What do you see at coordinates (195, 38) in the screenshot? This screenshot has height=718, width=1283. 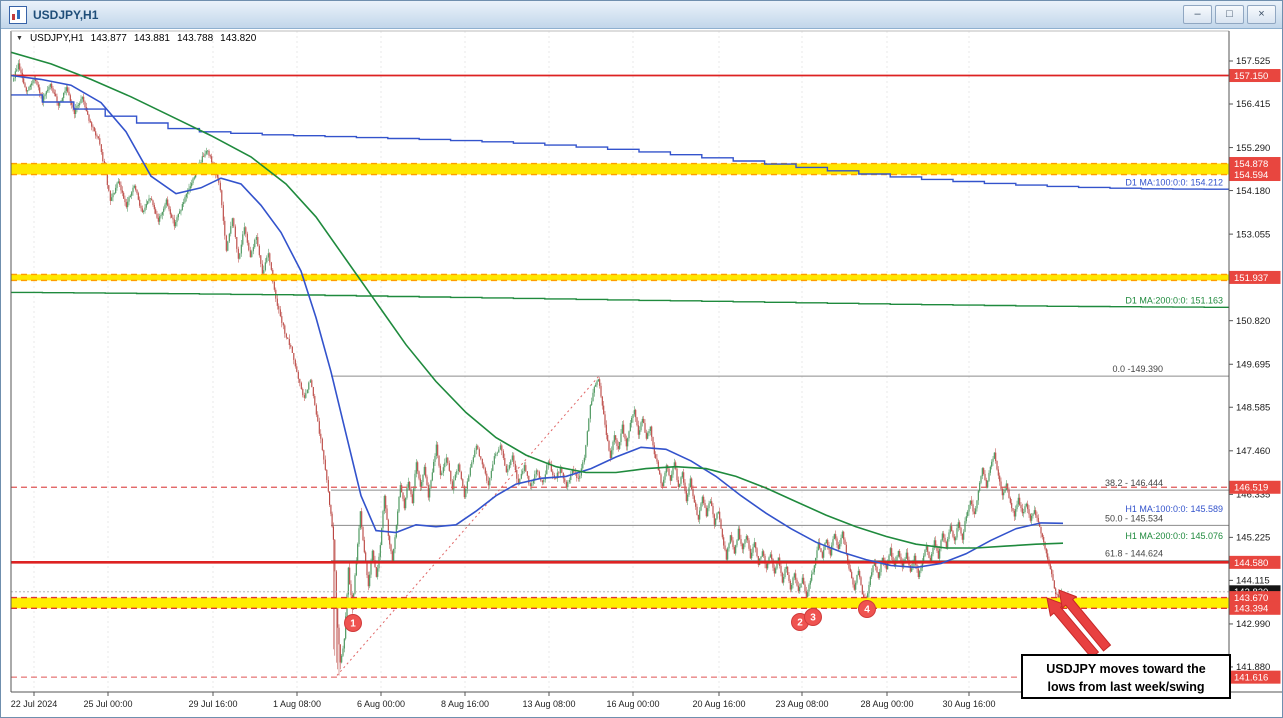 I see `low-value: 143.788` at bounding box center [195, 38].